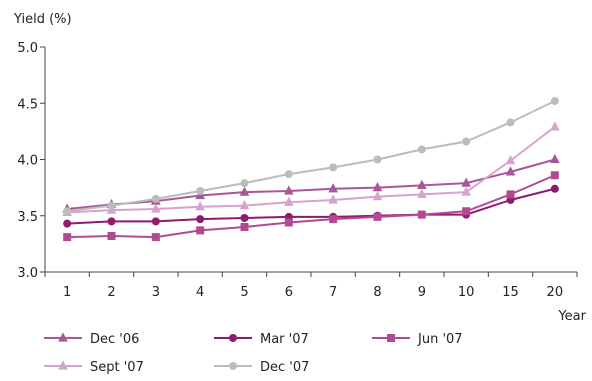 The height and width of the screenshot is (381, 592). Describe the element at coordinates (27, 48) in the screenshot. I see `y-tick-label: 5.0` at that location.